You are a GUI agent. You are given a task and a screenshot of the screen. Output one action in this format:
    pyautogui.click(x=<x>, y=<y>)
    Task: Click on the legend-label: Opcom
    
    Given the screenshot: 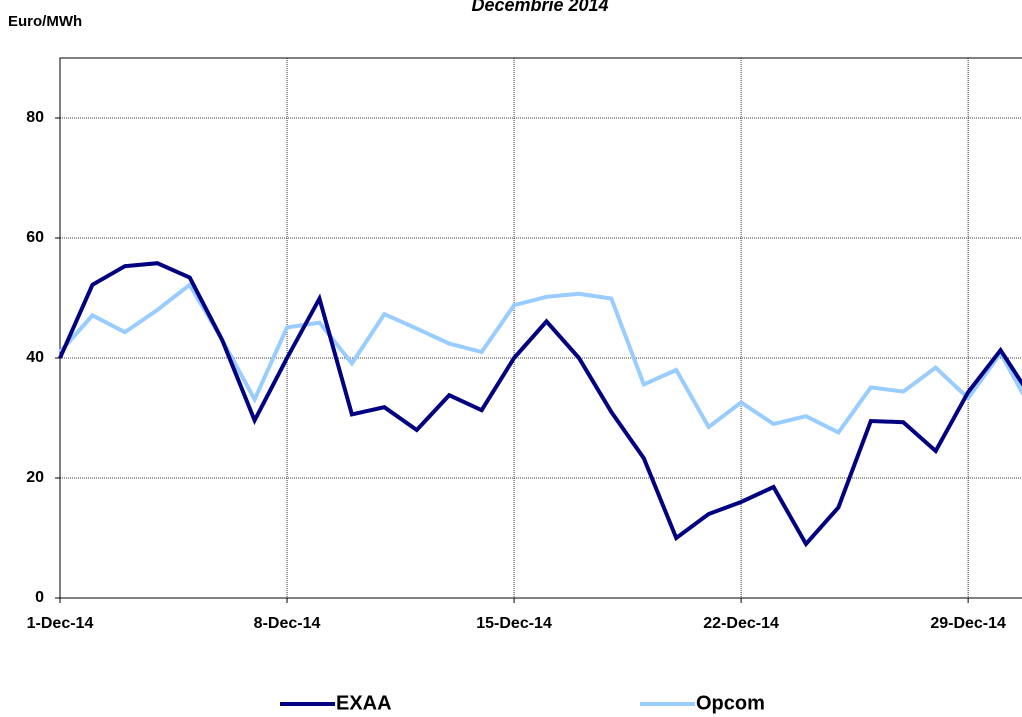 What is the action you would take?
    pyautogui.click(x=730, y=703)
    